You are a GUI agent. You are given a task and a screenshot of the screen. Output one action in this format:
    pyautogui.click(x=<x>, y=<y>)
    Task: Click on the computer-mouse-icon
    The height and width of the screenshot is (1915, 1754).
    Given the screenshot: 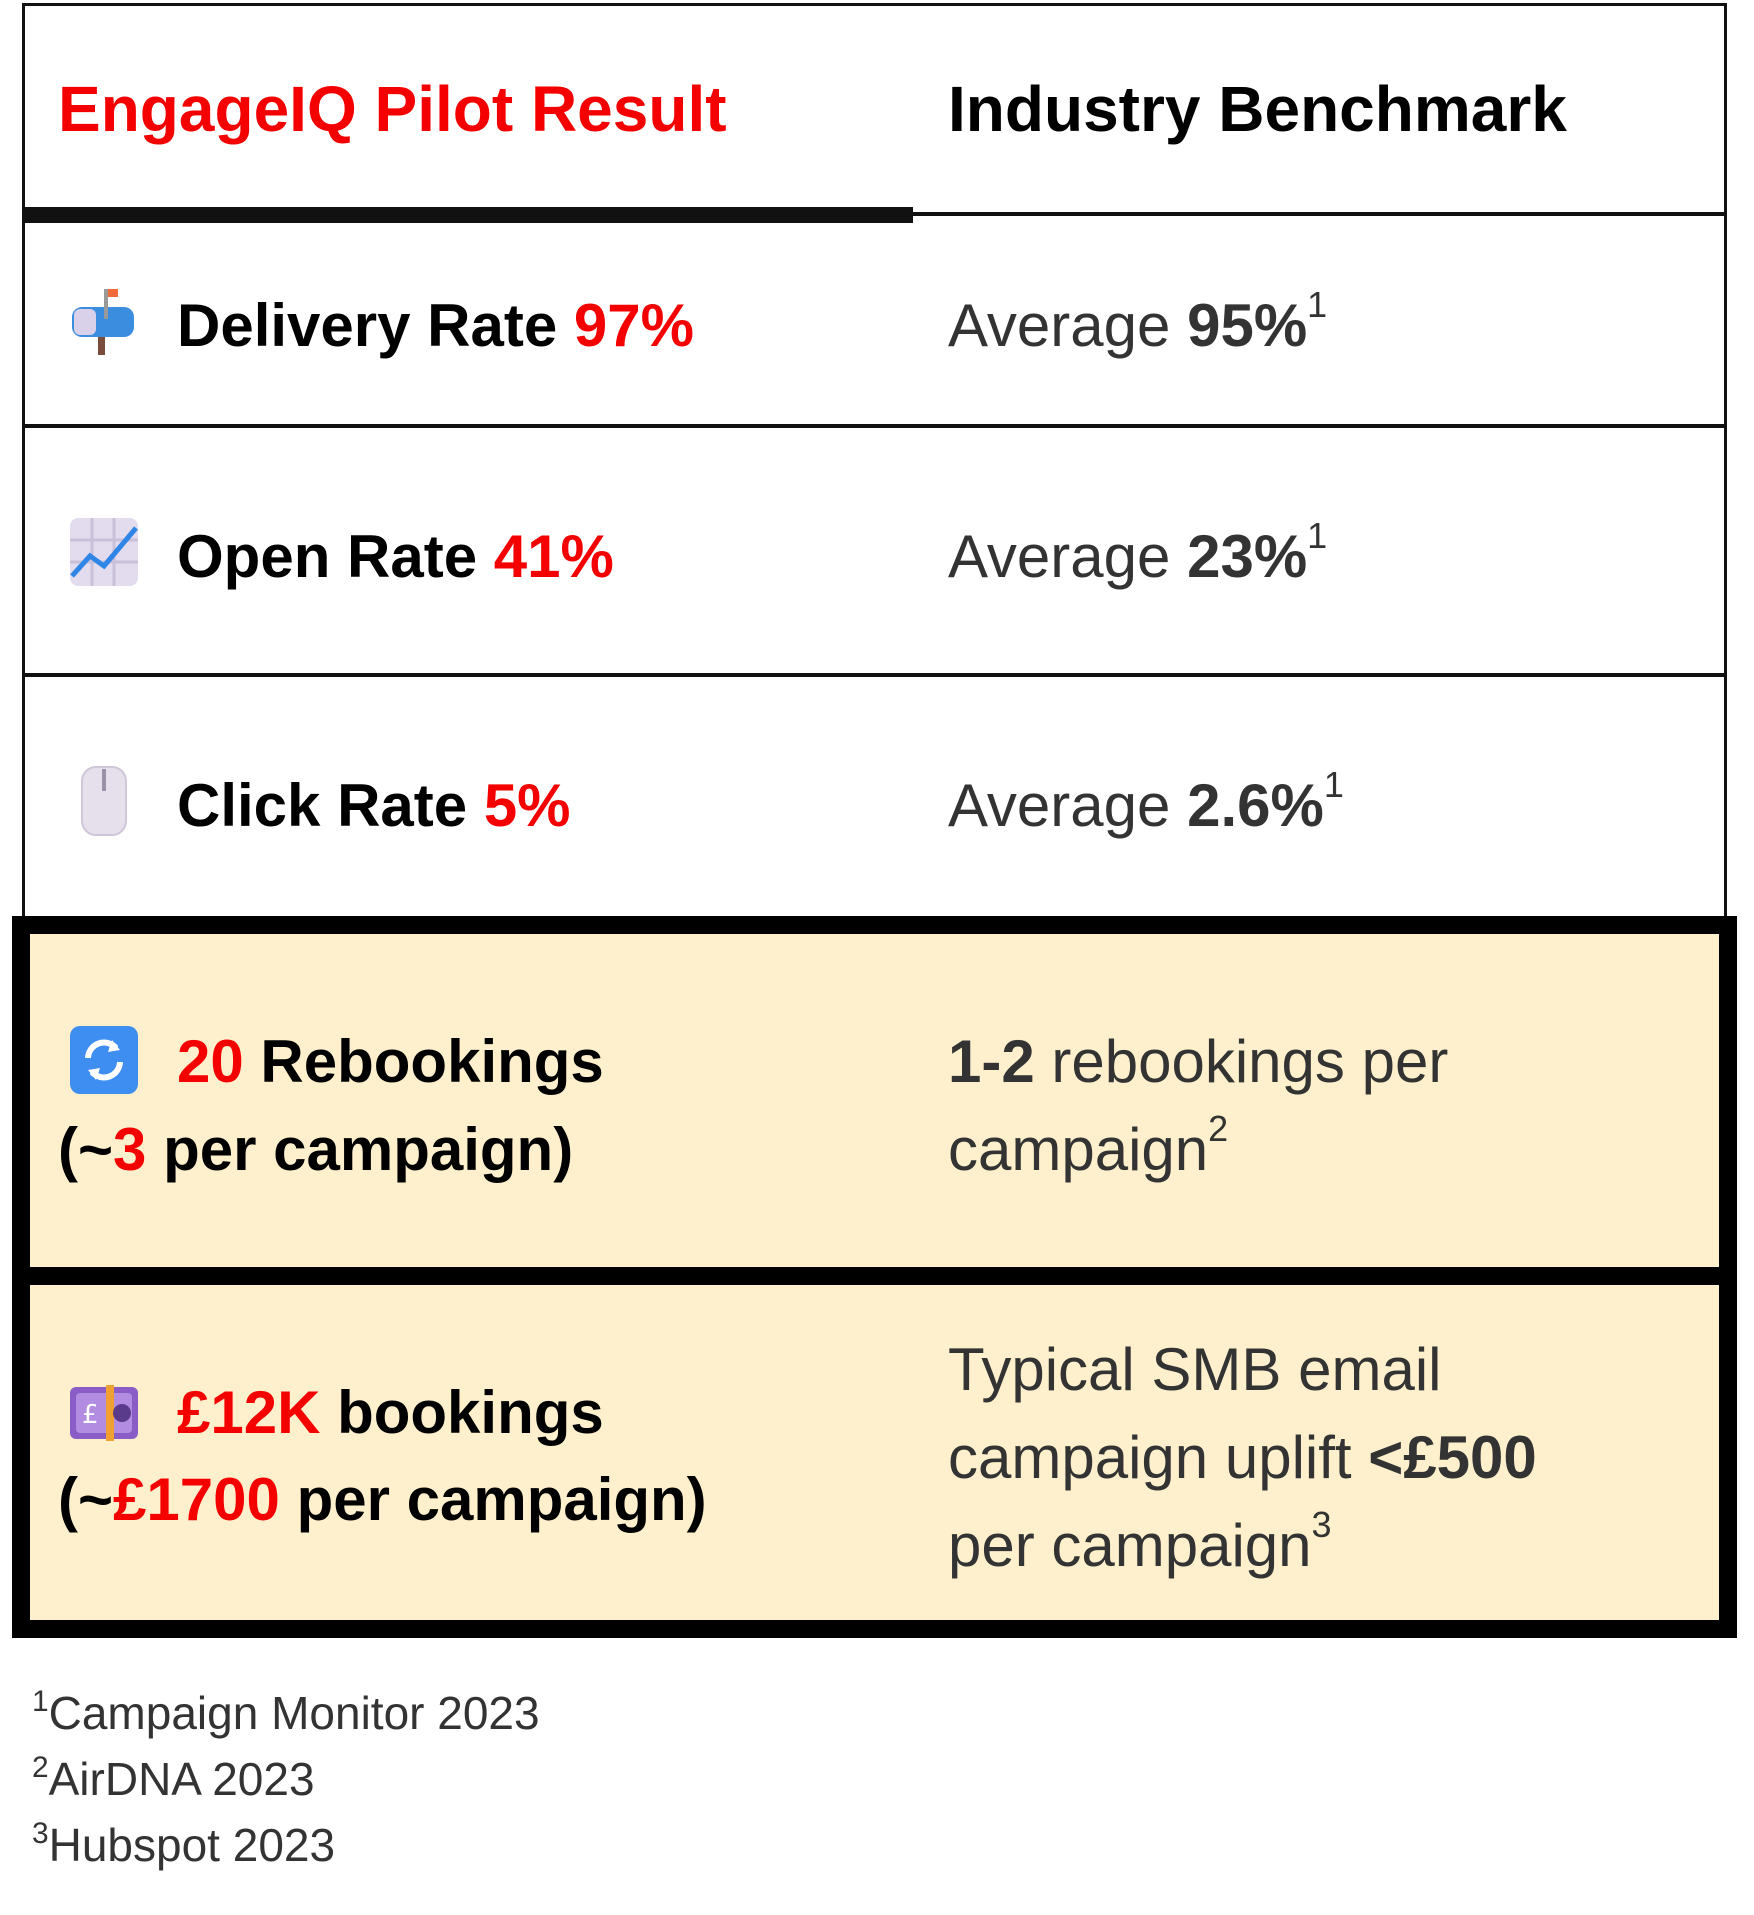 What is the action you would take?
    pyautogui.click(x=104, y=801)
    